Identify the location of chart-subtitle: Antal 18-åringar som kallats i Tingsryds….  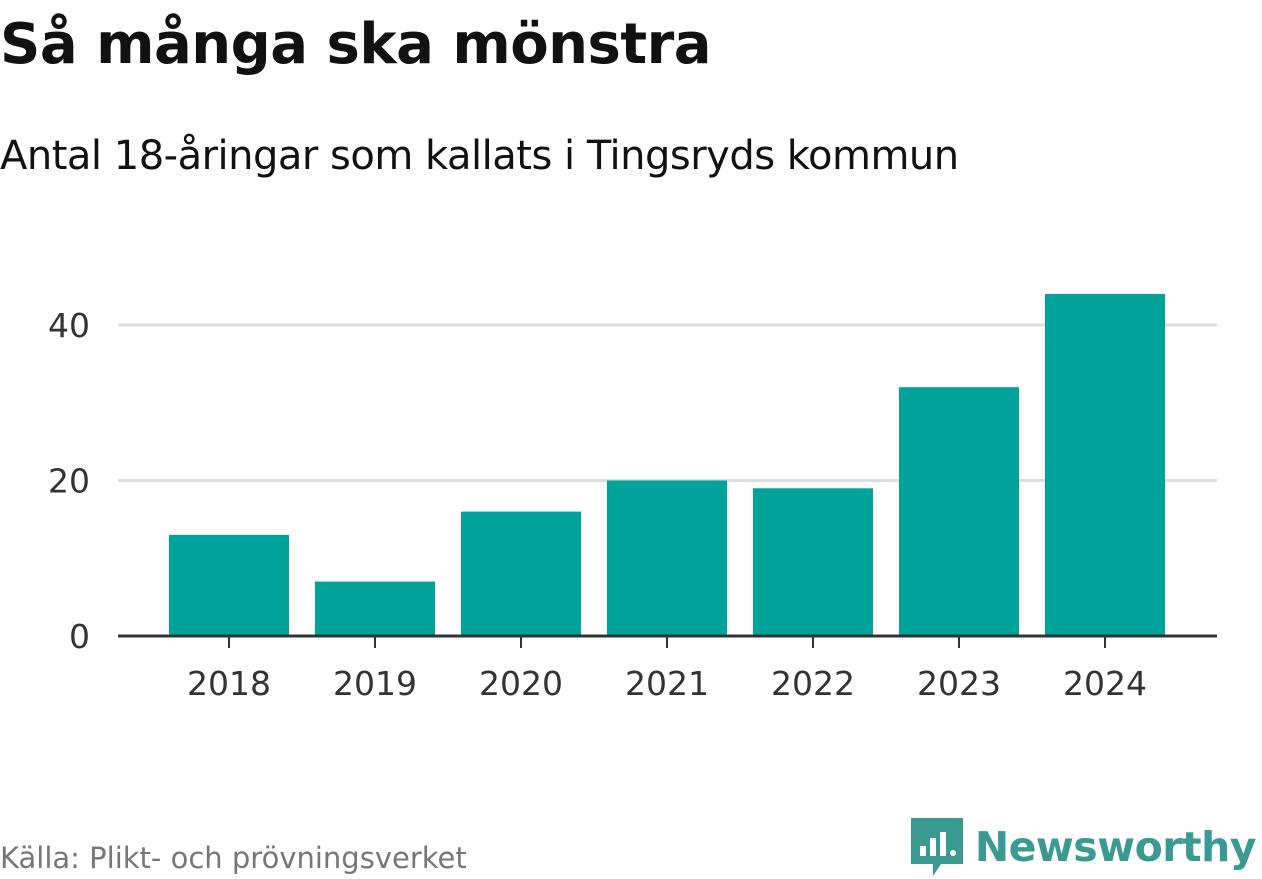
(479, 156).